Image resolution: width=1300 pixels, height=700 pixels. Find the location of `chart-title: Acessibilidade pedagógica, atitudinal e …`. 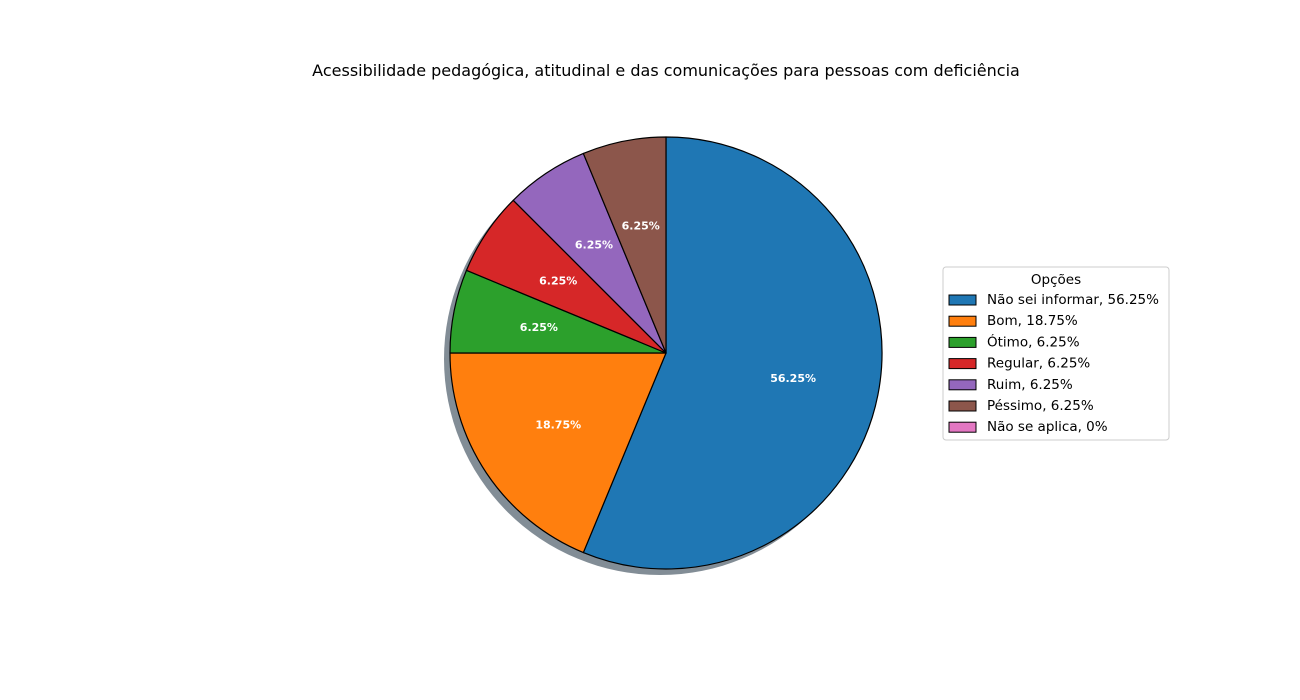

chart-title: Acessibilidade pedagógica, atitudinal e … is located at coordinates (666, 70).